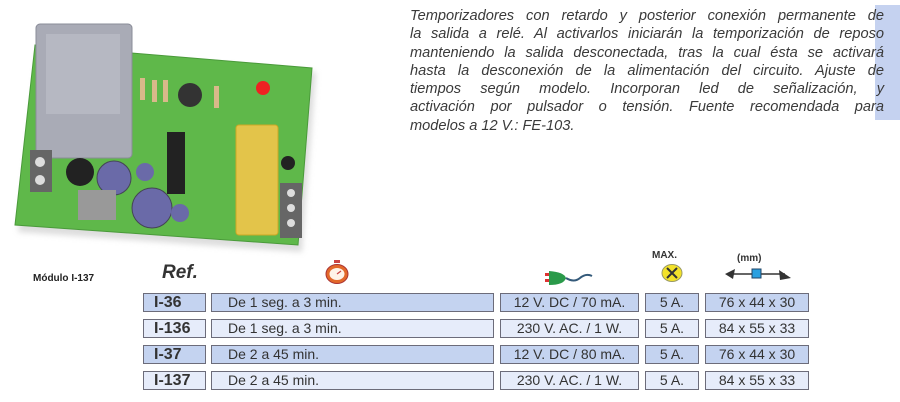 Image resolution: width=900 pixels, height=402 pixels. Describe the element at coordinates (569, 278) in the screenshot. I see `power-plug-icon` at that location.